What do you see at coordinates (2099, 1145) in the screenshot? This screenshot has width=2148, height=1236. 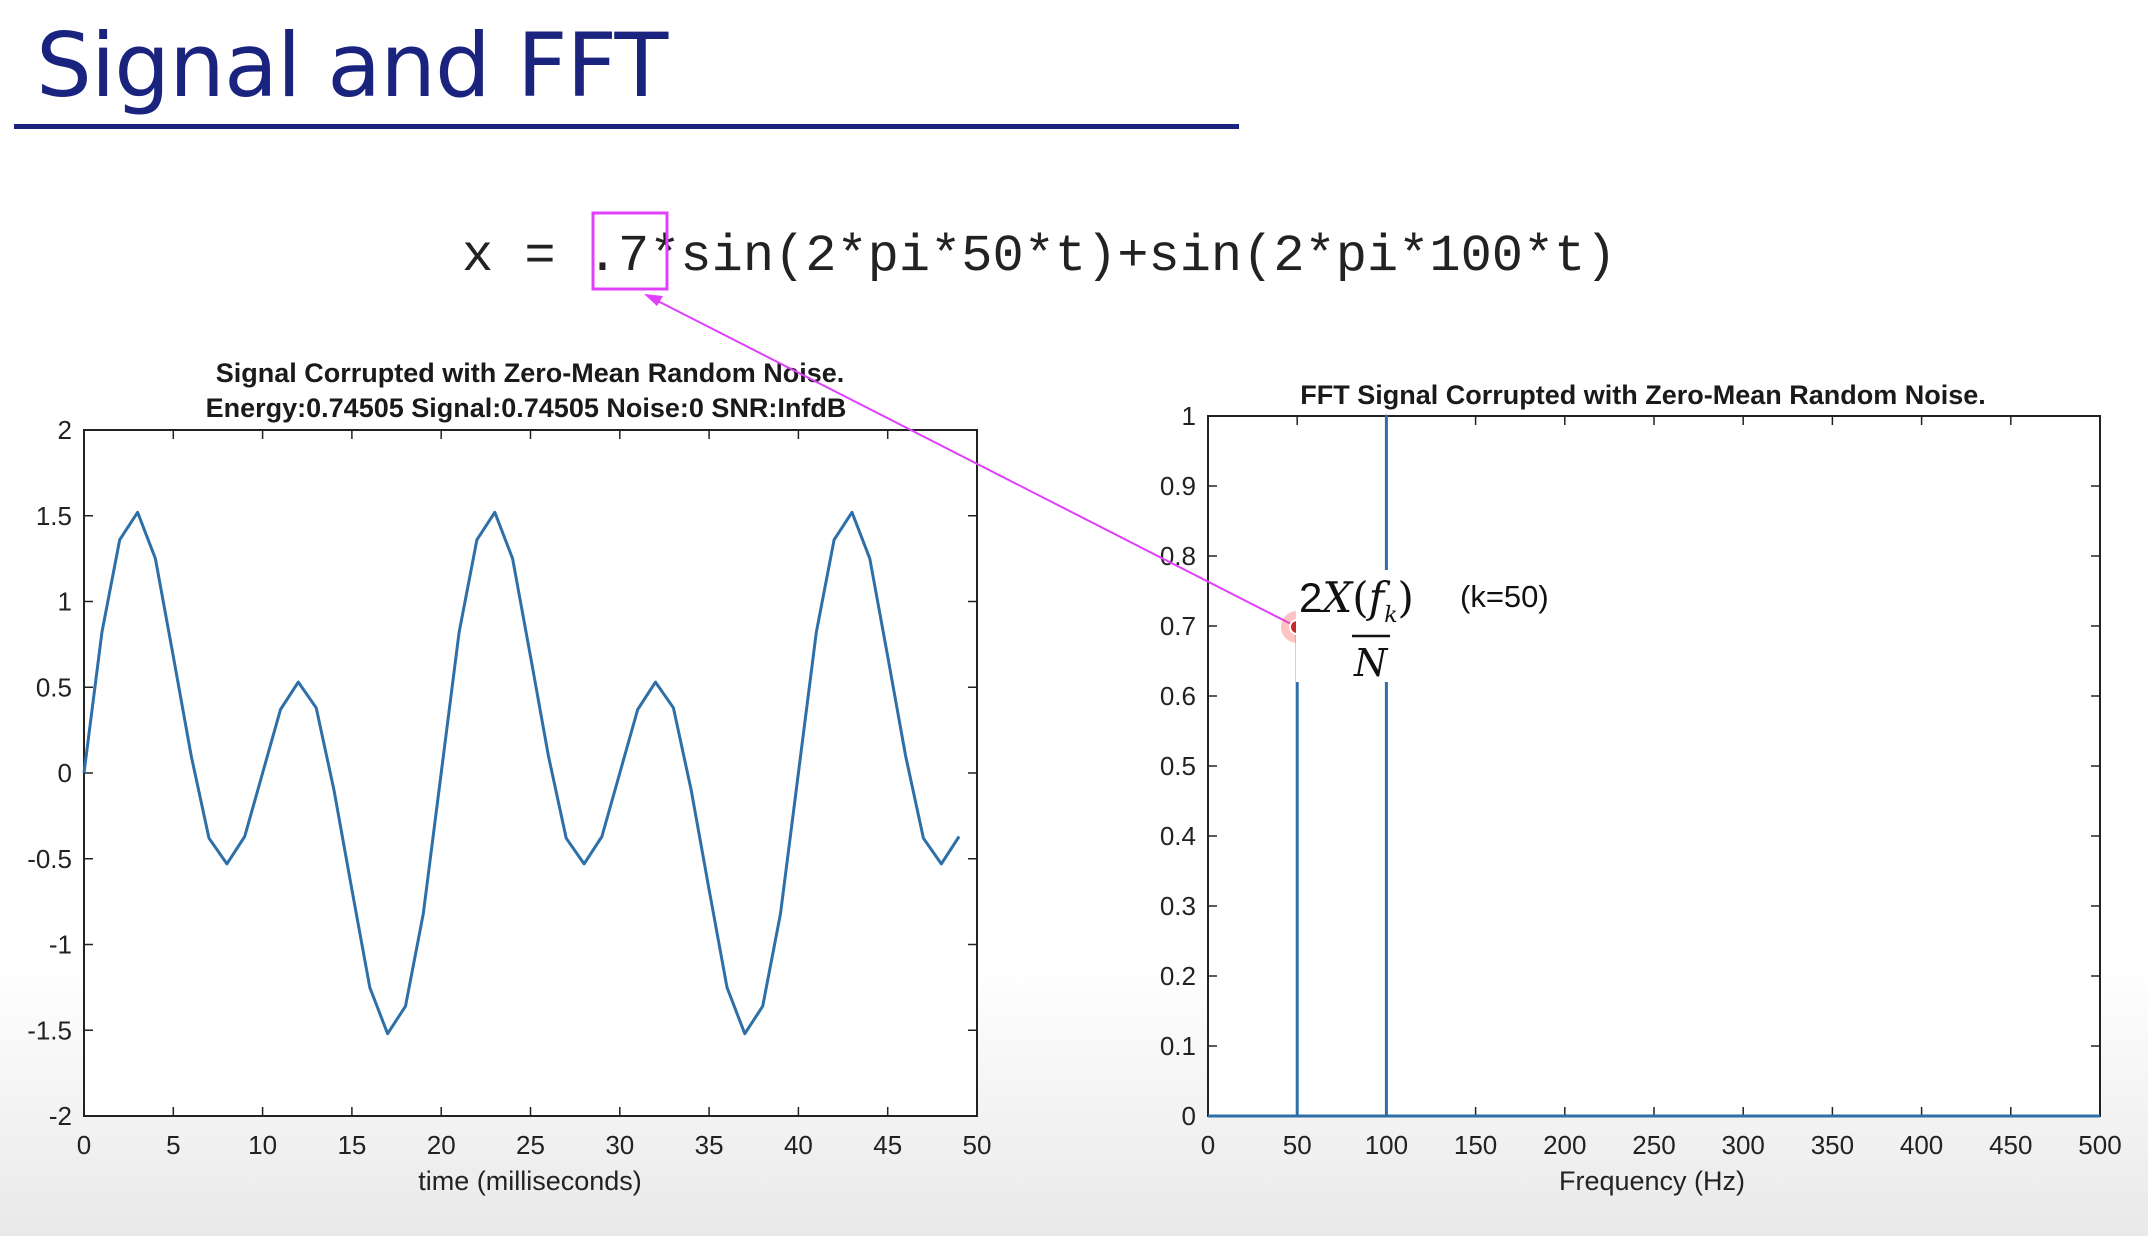 I see `fft-xtick-label: 500` at bounding box center [2099, 1145].